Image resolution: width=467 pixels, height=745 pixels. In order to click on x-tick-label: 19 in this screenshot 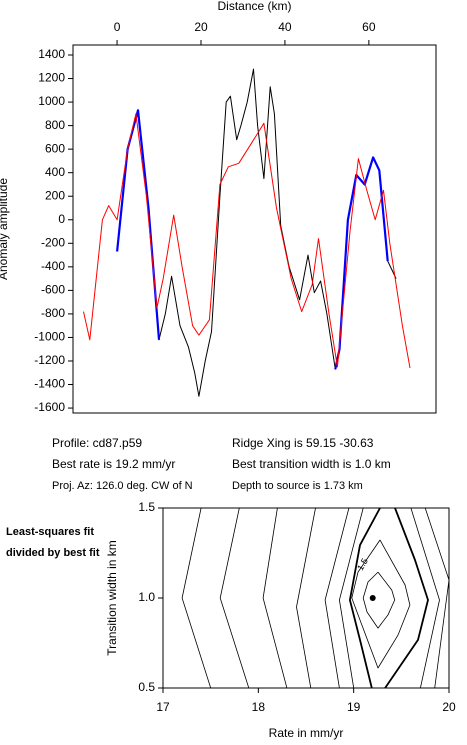, I will do `click(354, 707)`.